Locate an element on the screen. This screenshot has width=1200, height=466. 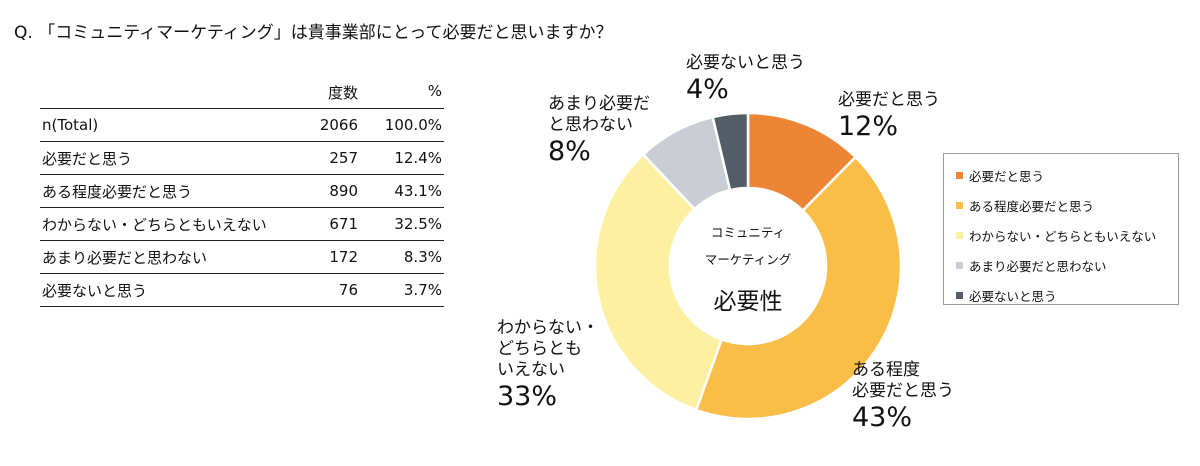
legend-item: あまり必要だと思わない is located at coordinates (1061, 265).